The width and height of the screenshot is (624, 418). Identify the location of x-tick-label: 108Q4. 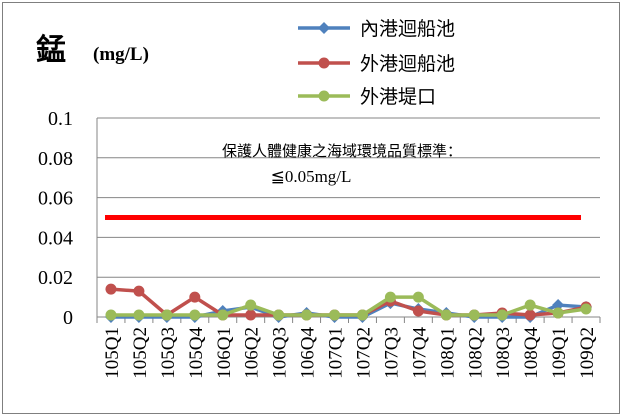
(531, 353).